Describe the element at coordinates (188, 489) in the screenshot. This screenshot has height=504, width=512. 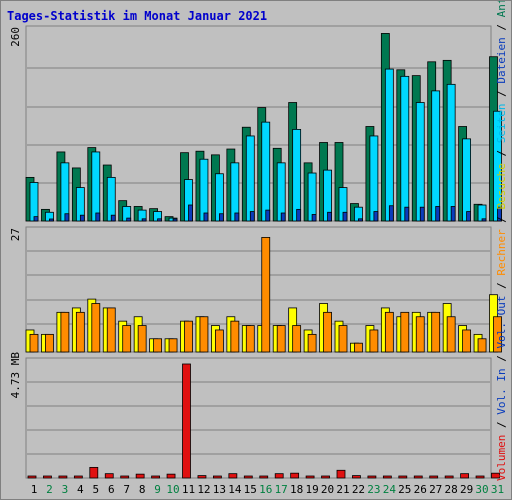
I see `x-day-label: 11` at that location.